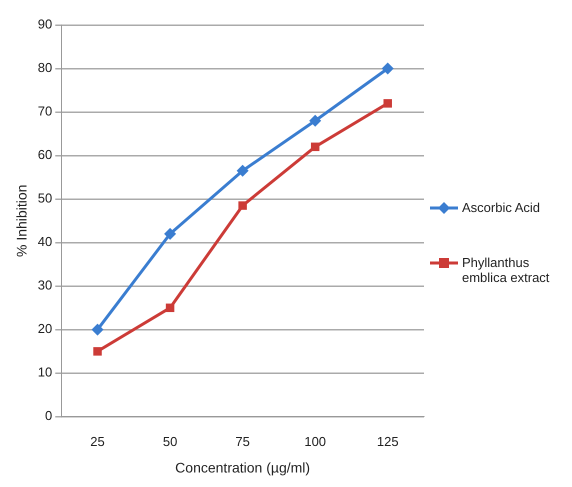 The image size is (572, 487). Describe the element at coordinates (45, 154) in the screenshot. I see `y-tick-label: 60` at that location.